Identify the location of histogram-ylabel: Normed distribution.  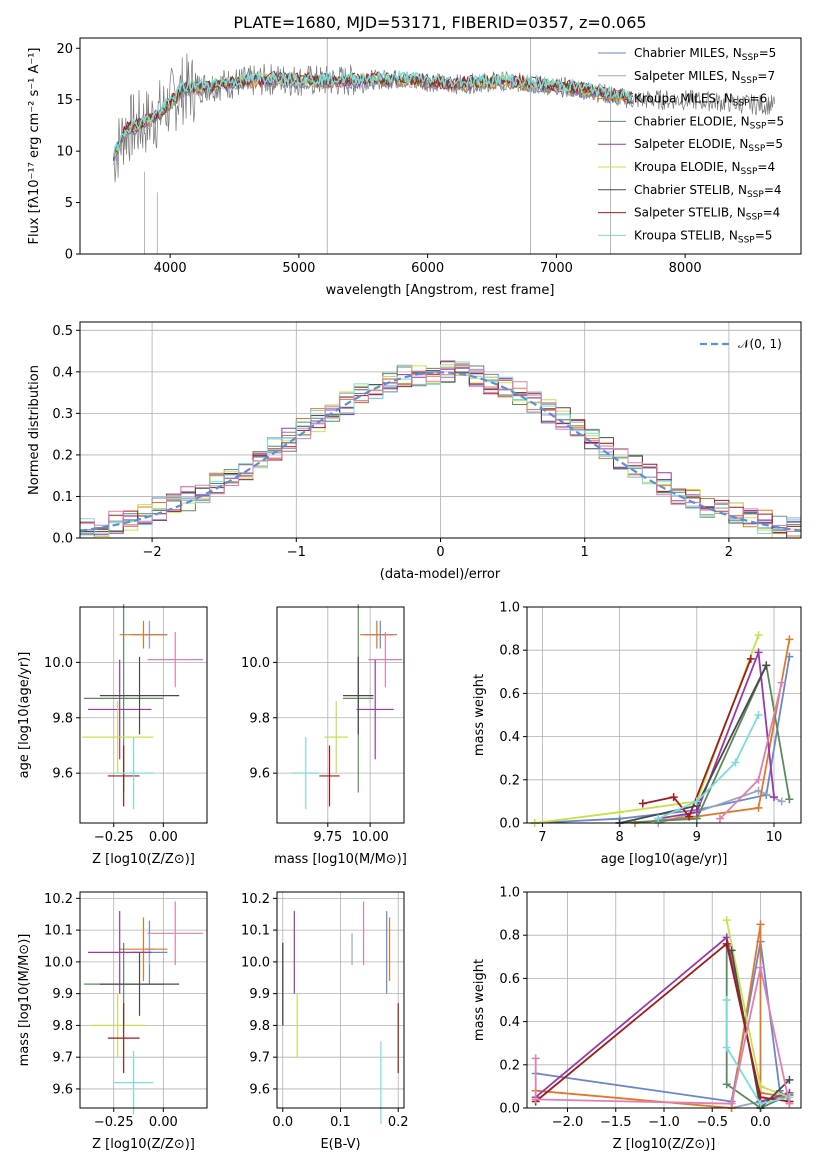
(34, 430).